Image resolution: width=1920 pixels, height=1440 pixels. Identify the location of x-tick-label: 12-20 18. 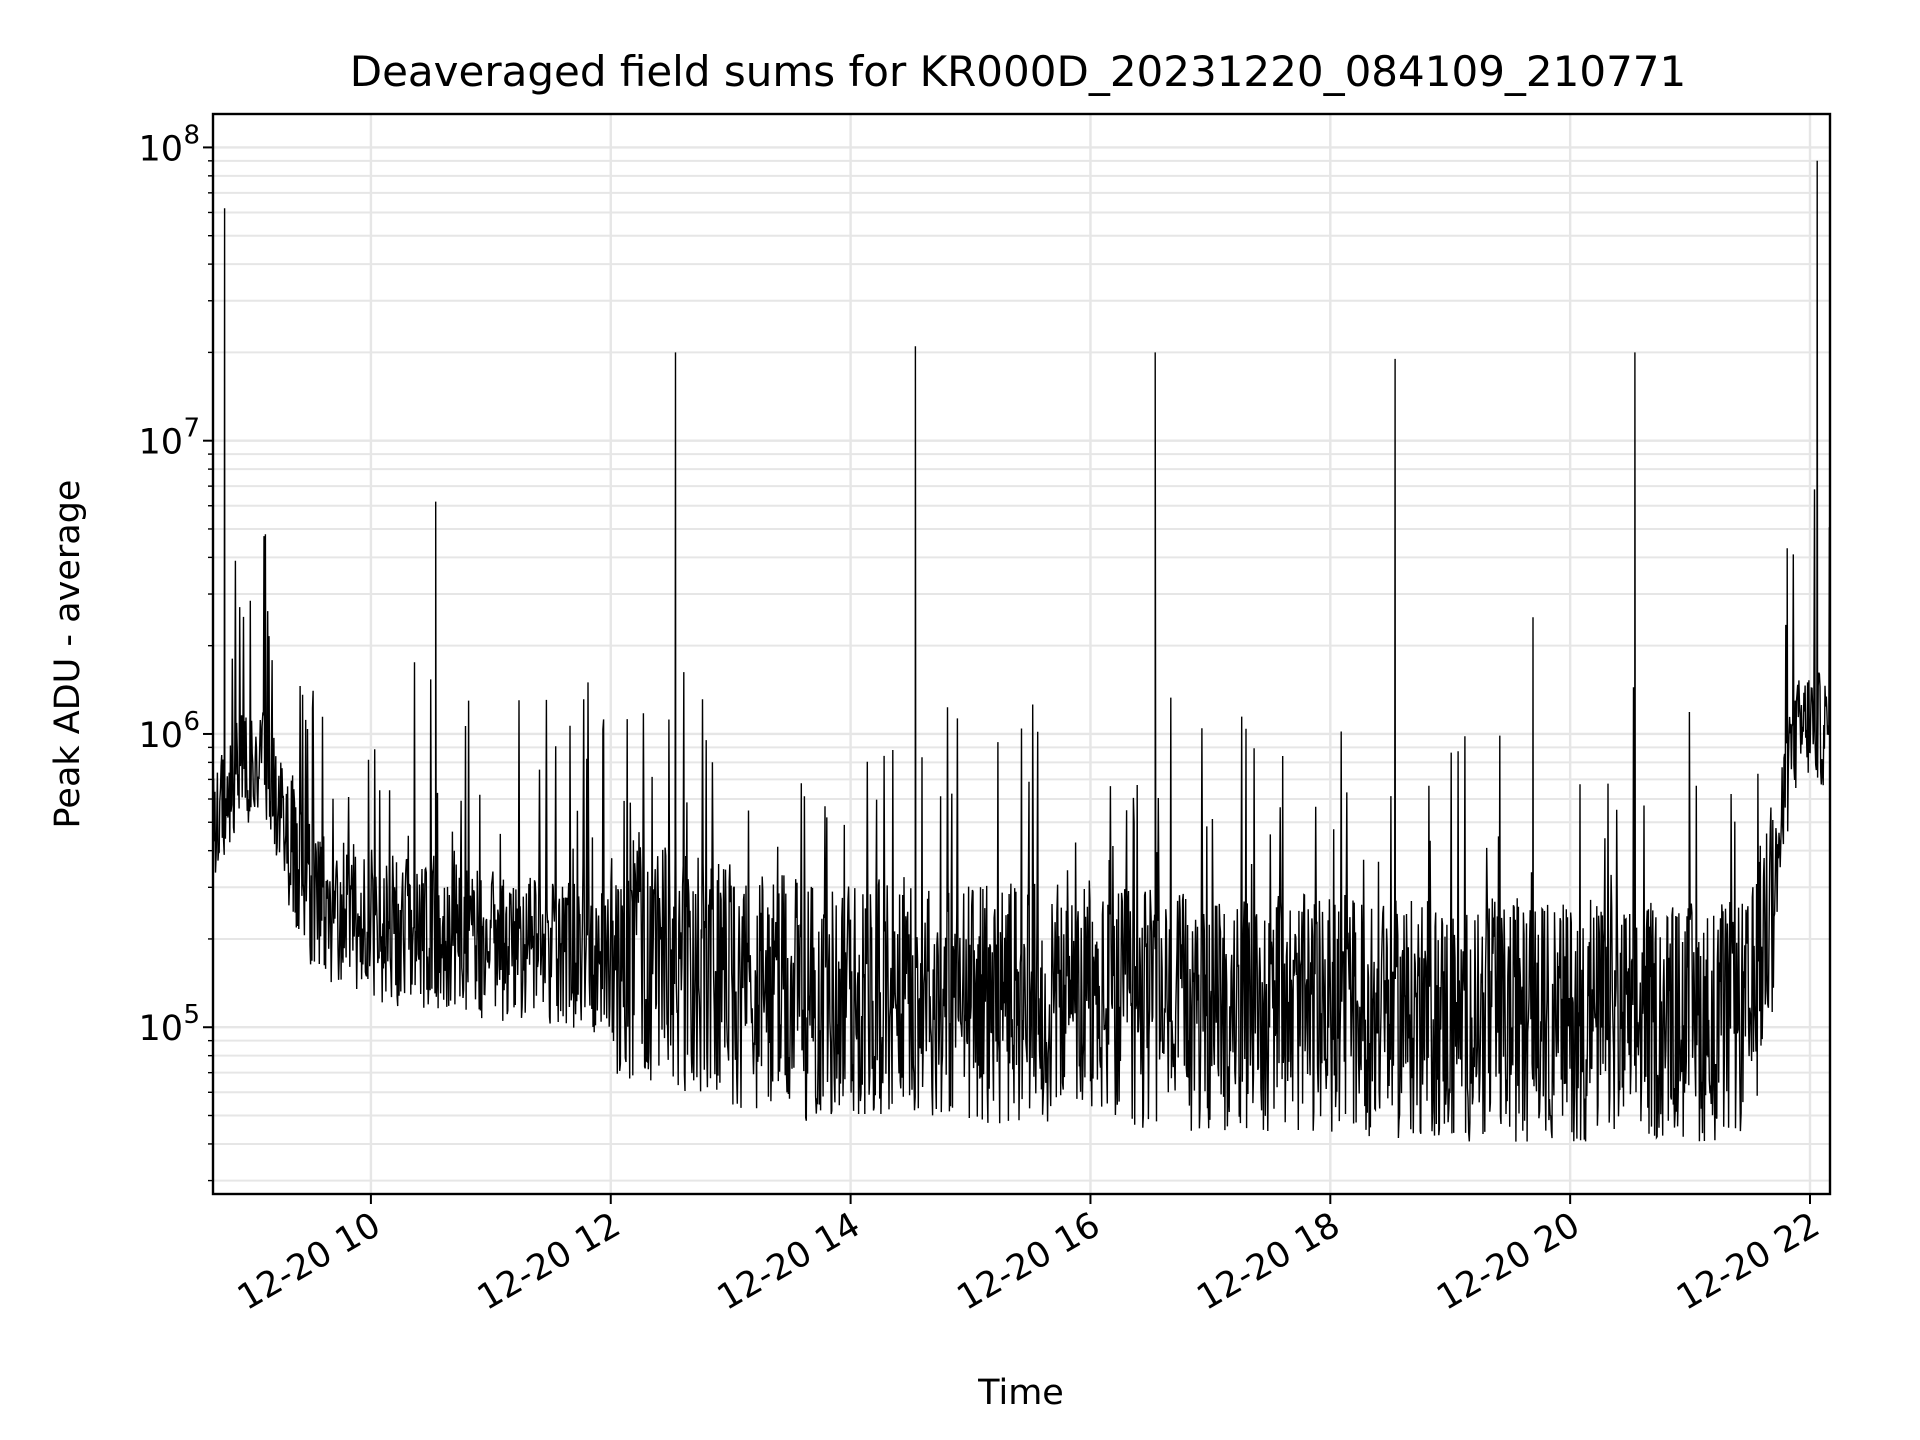
(1269, 1261).